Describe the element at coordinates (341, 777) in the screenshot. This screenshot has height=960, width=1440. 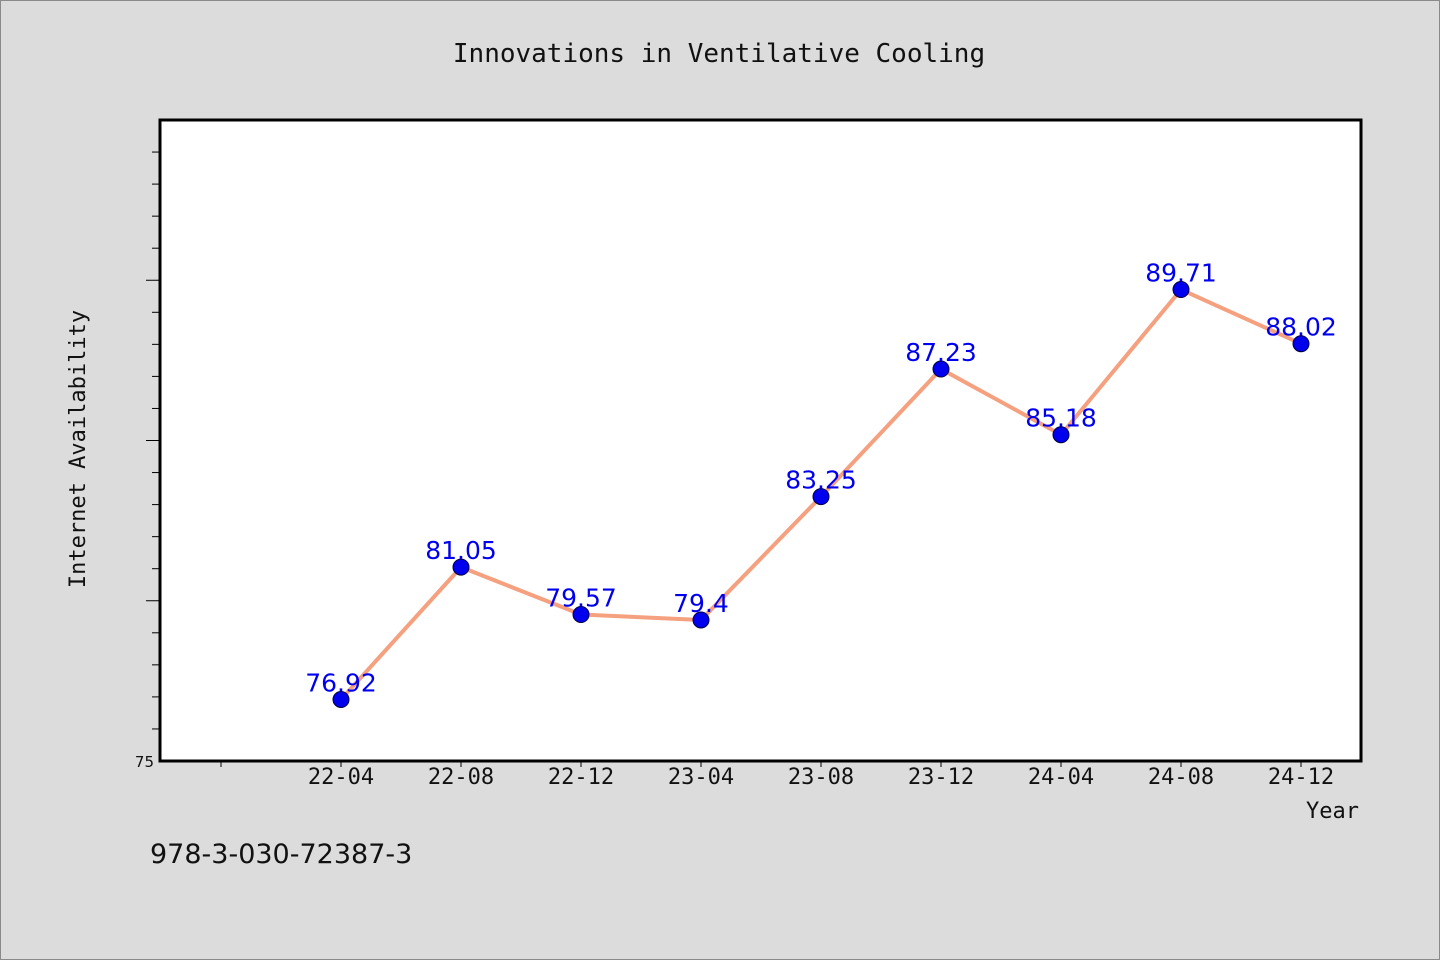
I see `x-axis-tick-label: 22-04` at that location.